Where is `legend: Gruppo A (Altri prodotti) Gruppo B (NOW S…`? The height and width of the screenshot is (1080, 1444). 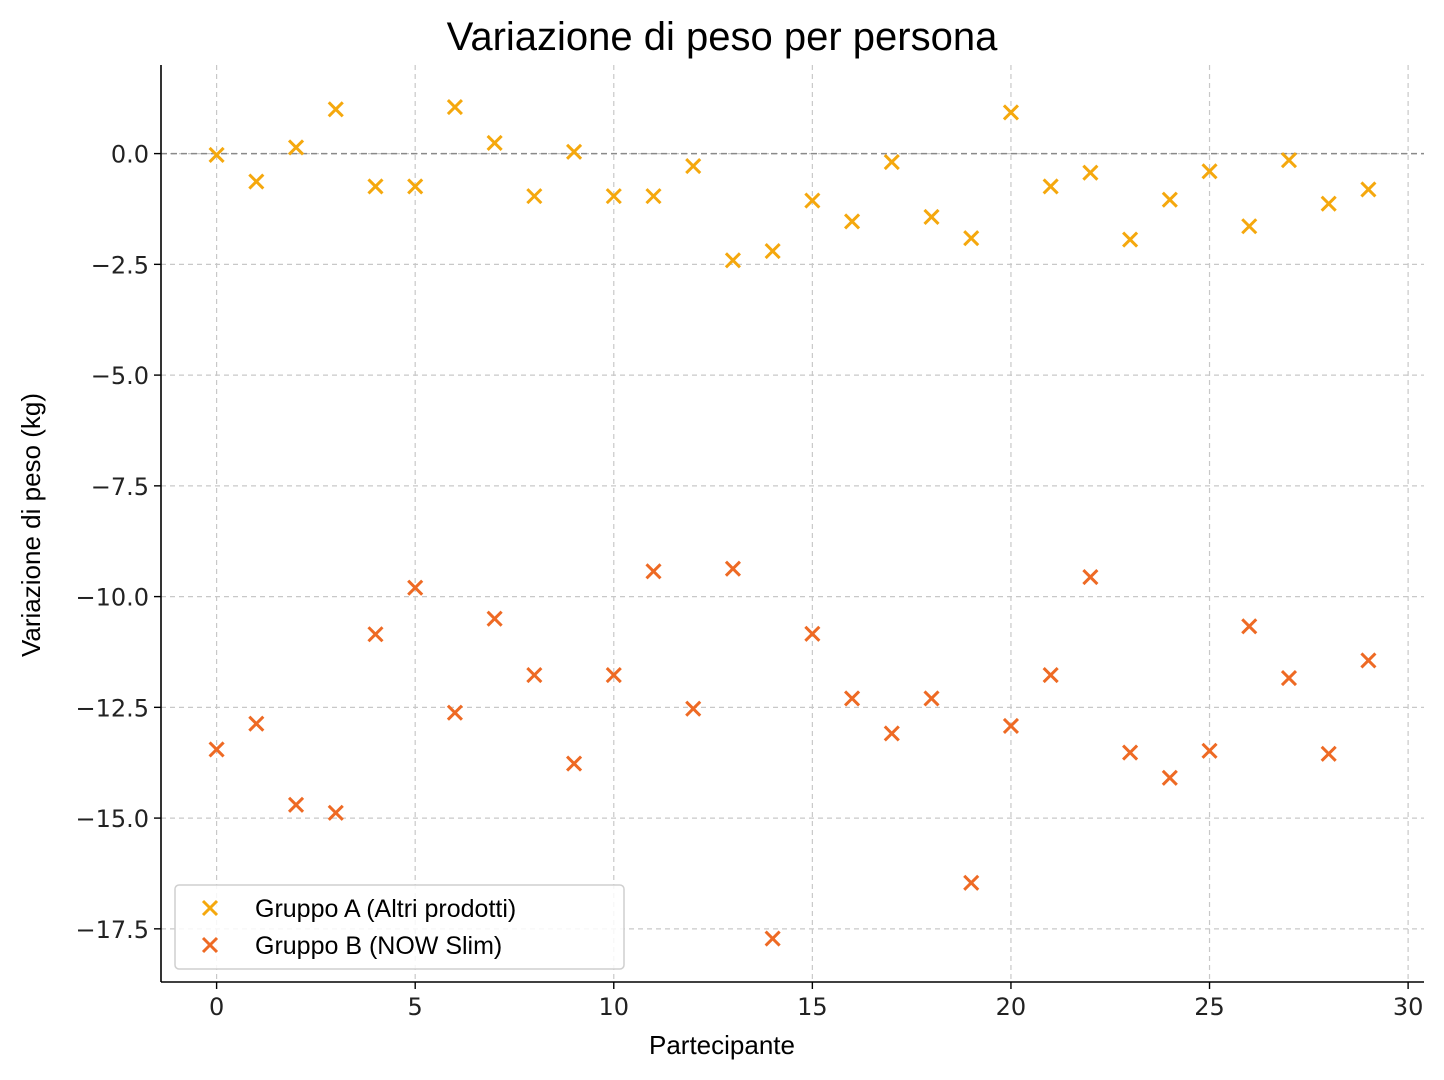 legend: Gruppo A (Altri prodotti) Gruppo B (NOW S… is located at coordinates (399, 927).